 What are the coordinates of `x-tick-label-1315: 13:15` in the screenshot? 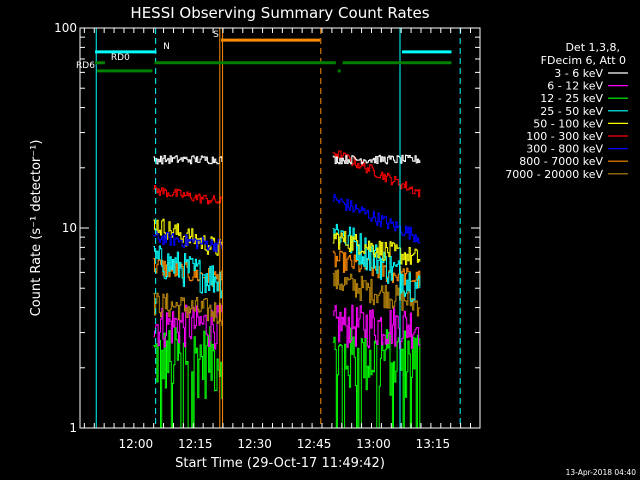 It's located at (433, 444).